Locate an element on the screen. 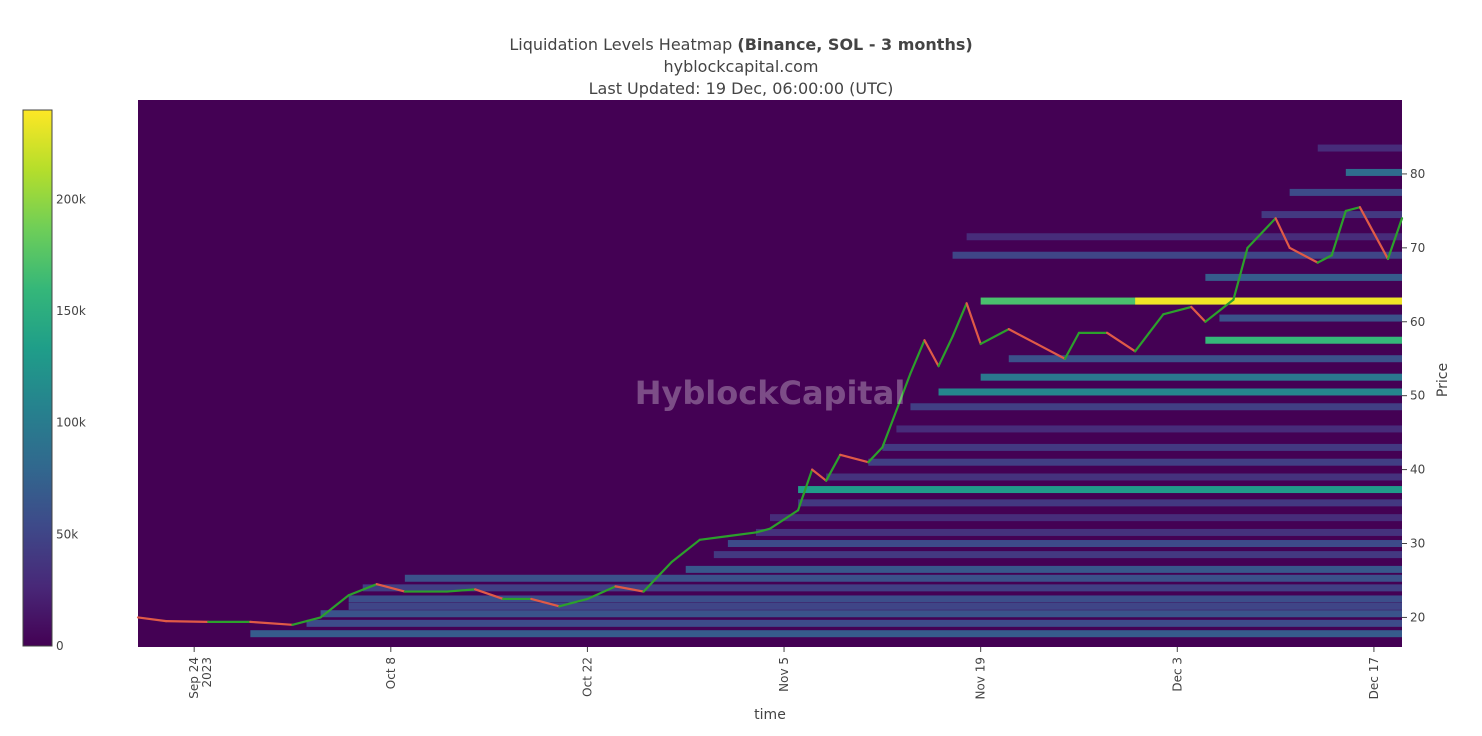 The width and height of the screenshot is (1482, 736). x-tick-year-label: 2023 is located at coordinates (207, 672).